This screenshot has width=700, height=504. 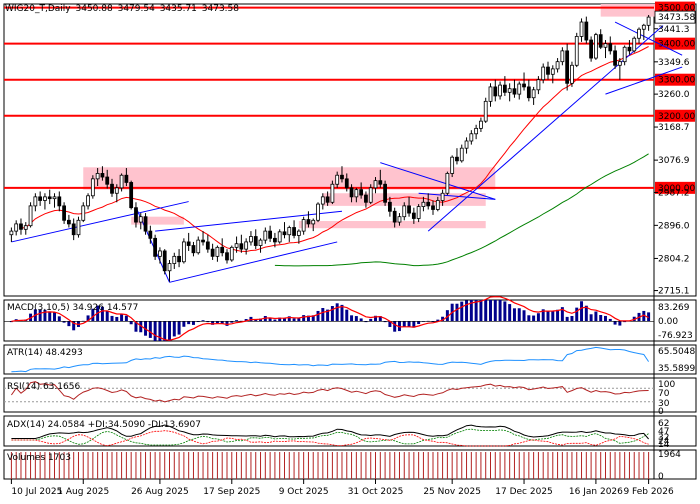 I want to click on price-level-tag, so click(x=675, y=115).